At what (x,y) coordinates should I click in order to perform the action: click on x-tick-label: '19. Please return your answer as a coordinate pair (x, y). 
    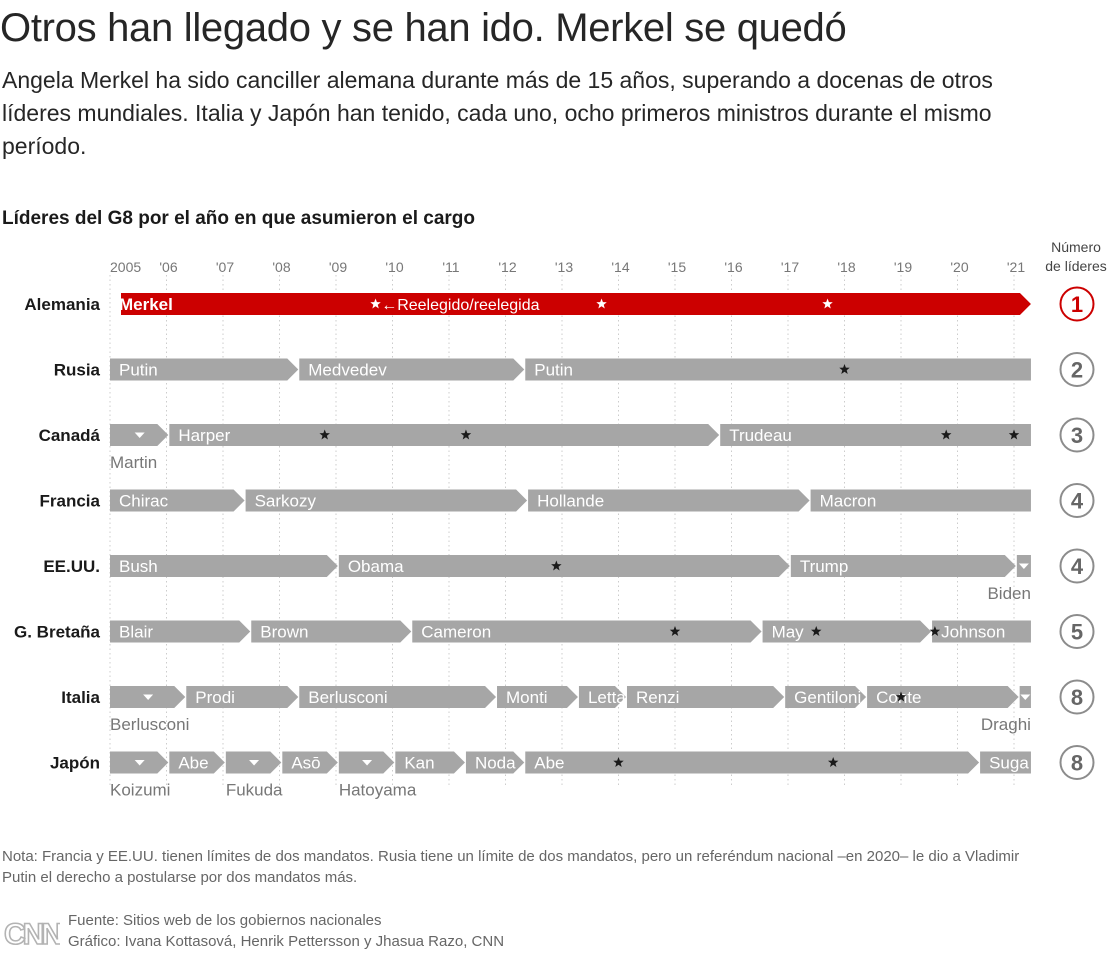
    Looking at the image, I should click on (903, 267).